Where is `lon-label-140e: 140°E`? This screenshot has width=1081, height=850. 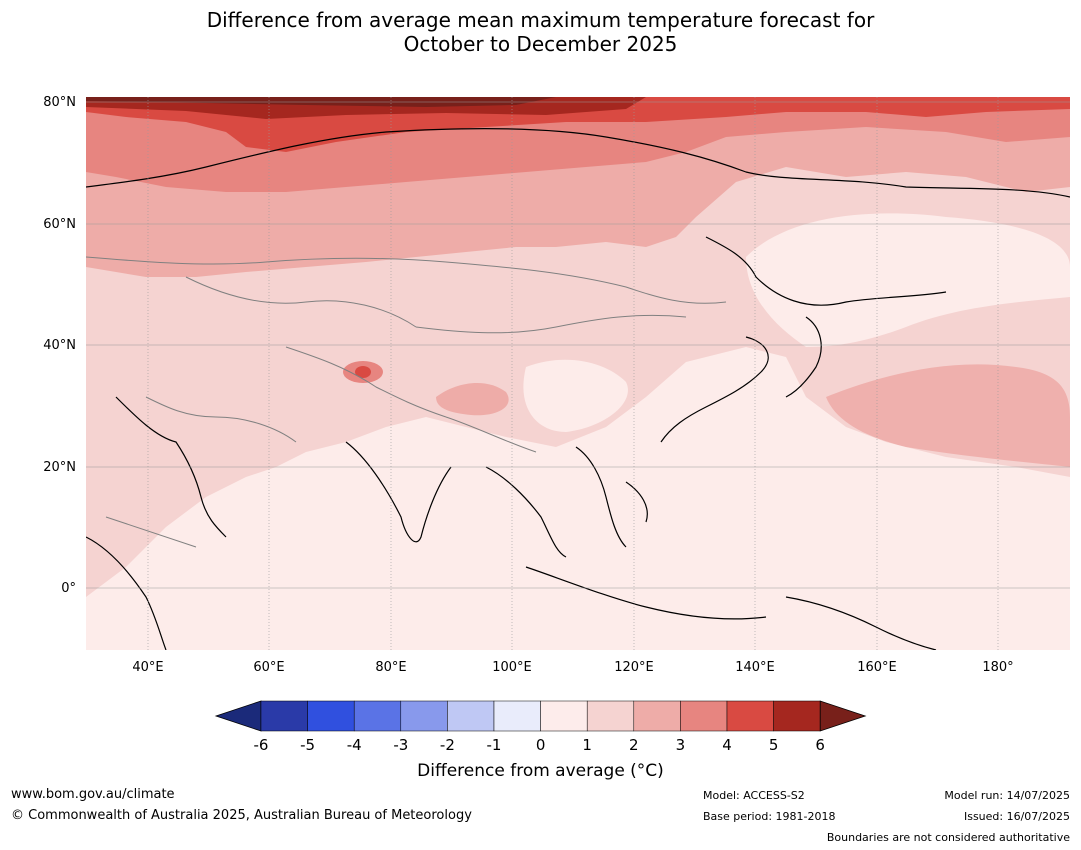 lon-label-140e: 140°E is located at coordinates (755, 667).